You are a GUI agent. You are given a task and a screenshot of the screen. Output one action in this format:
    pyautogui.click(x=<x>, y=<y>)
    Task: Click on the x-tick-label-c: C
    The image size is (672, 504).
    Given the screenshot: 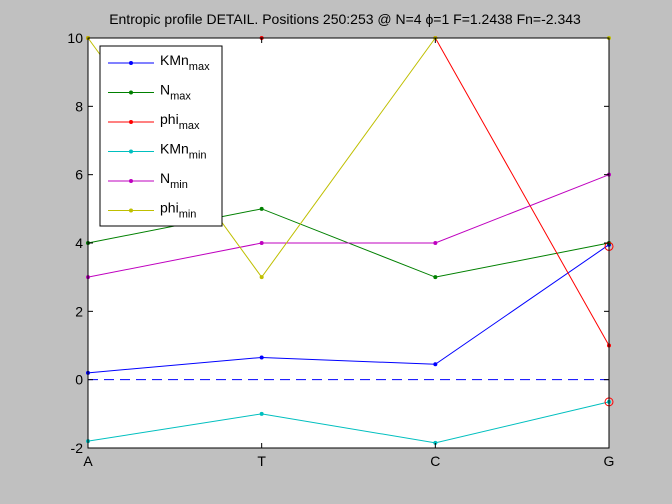 What is the action you would take?
    pyautogui.click(x=435, y=461)
    